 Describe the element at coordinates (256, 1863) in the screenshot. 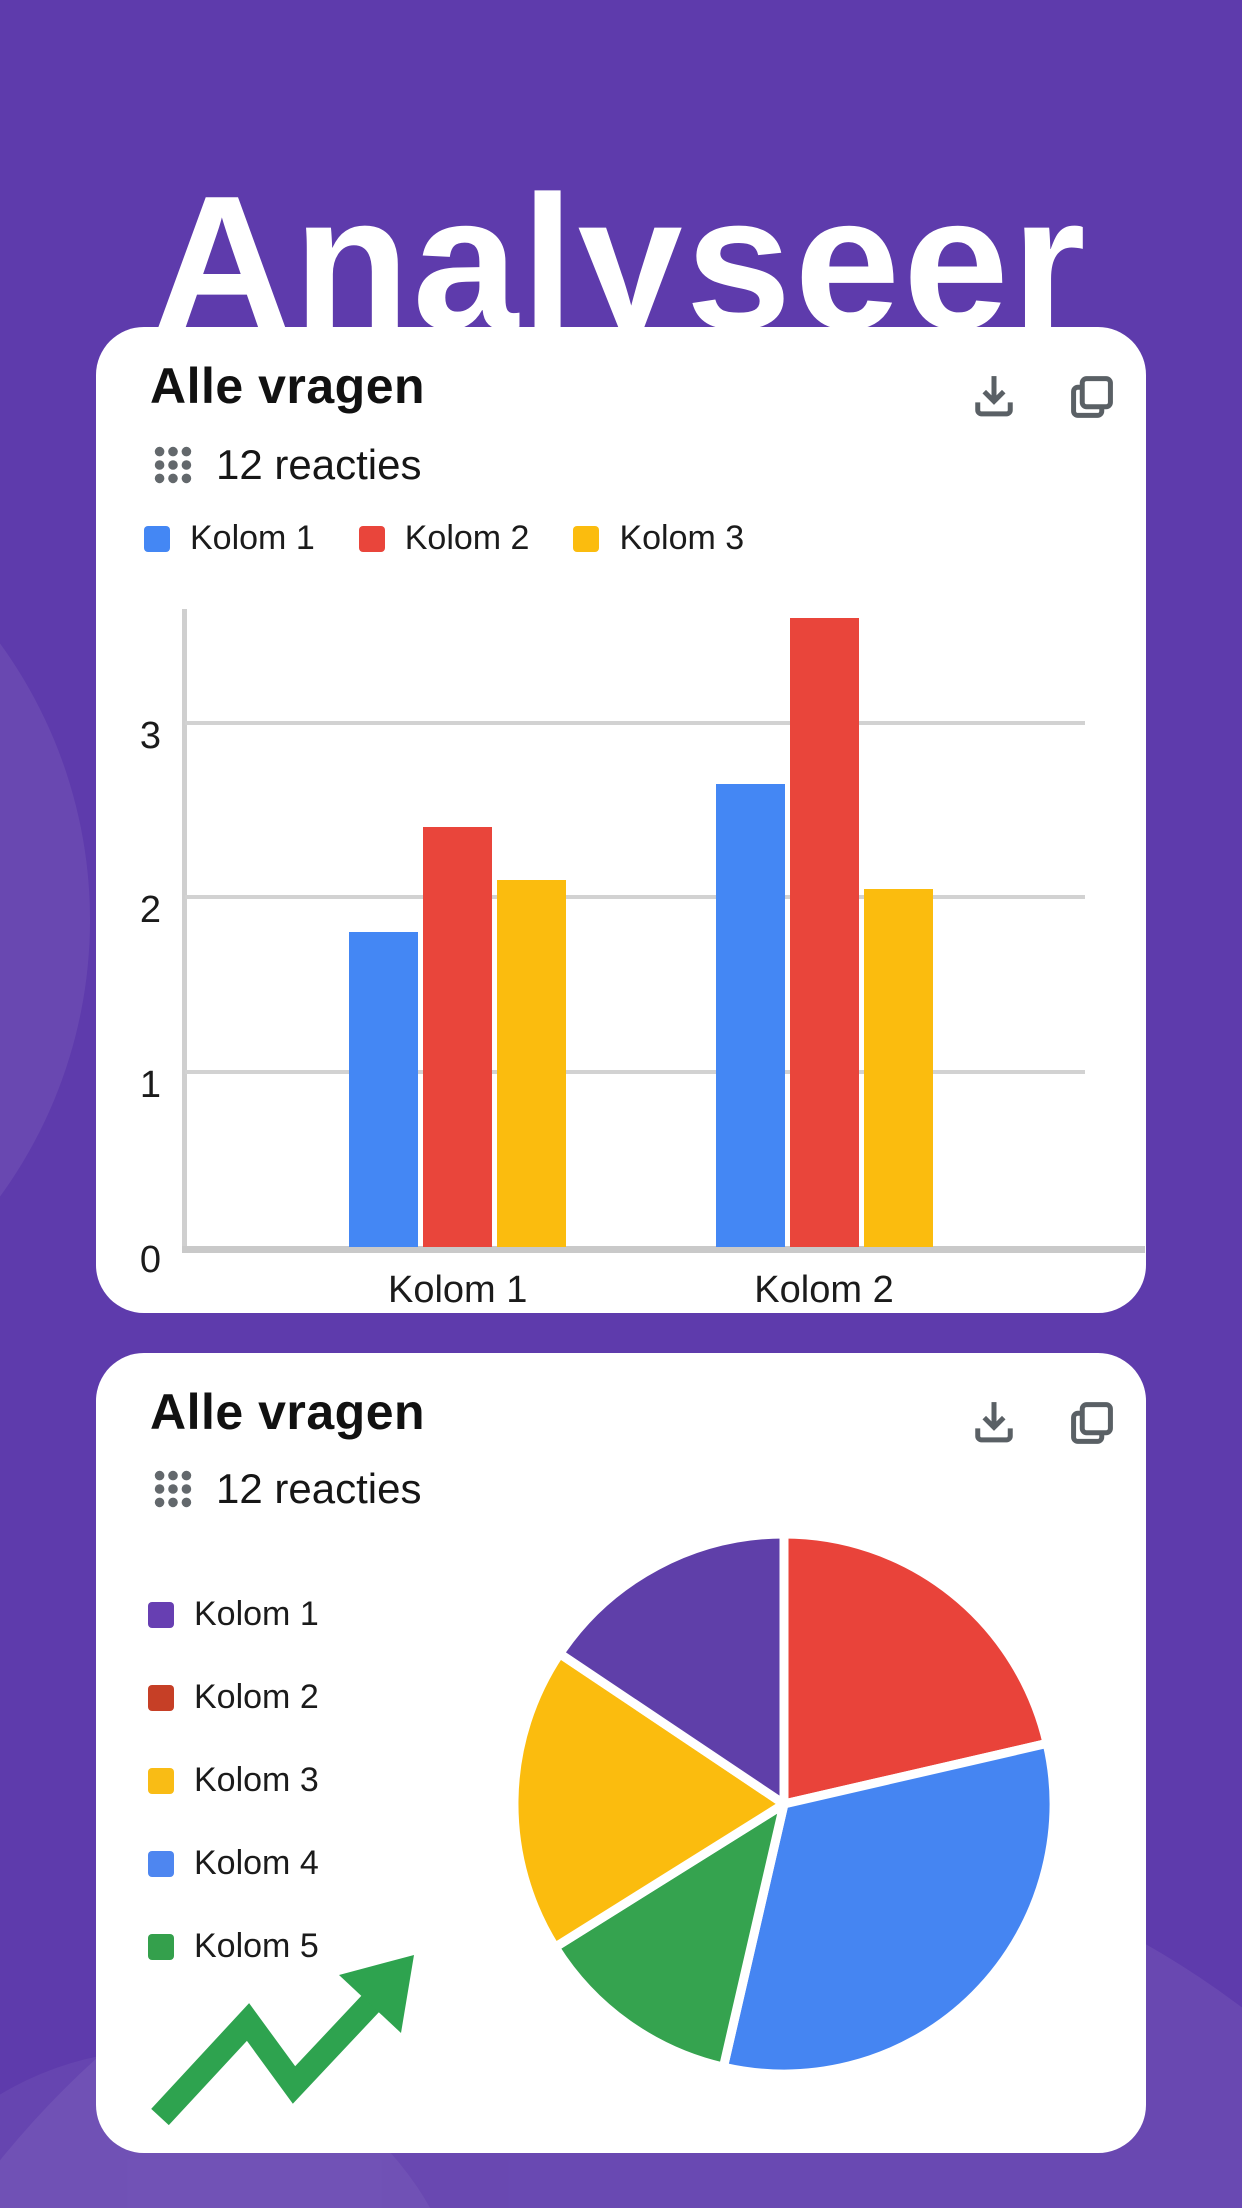

I see `legend-label: Kolom 4` at that location.